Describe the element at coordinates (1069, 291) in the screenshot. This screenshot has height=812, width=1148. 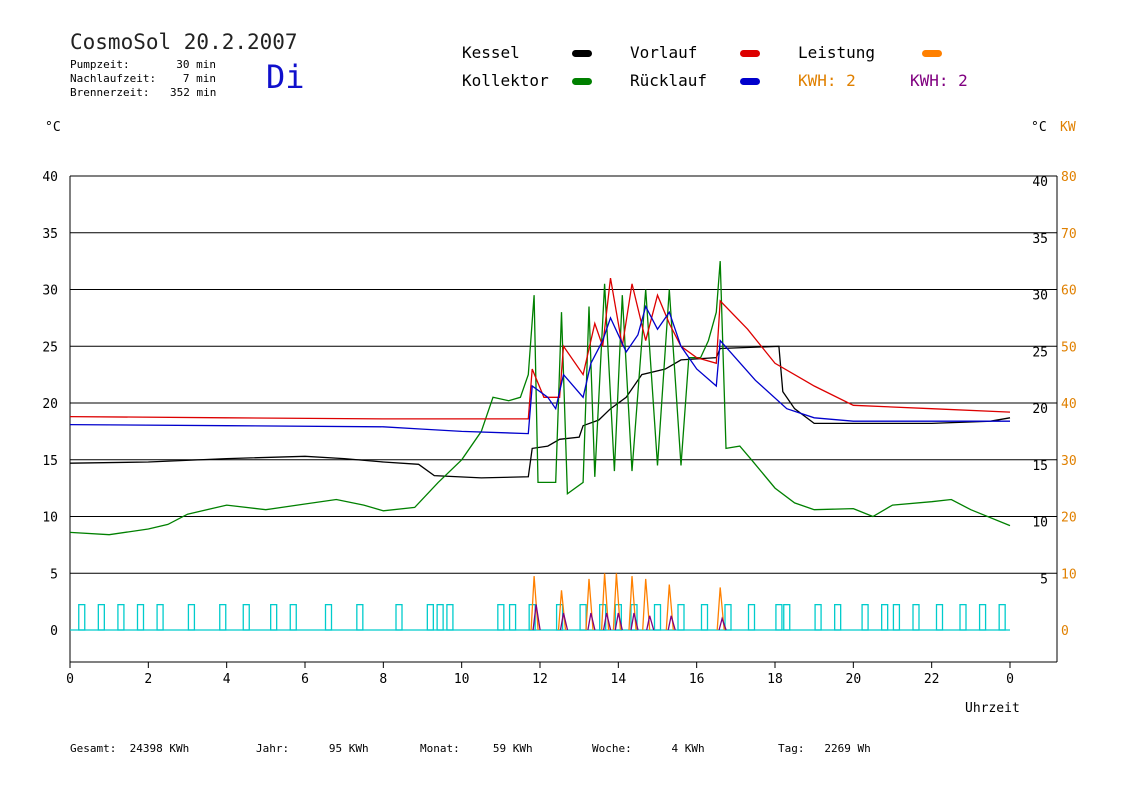
I see `y-tick-label-right-kw: 60` at that location.